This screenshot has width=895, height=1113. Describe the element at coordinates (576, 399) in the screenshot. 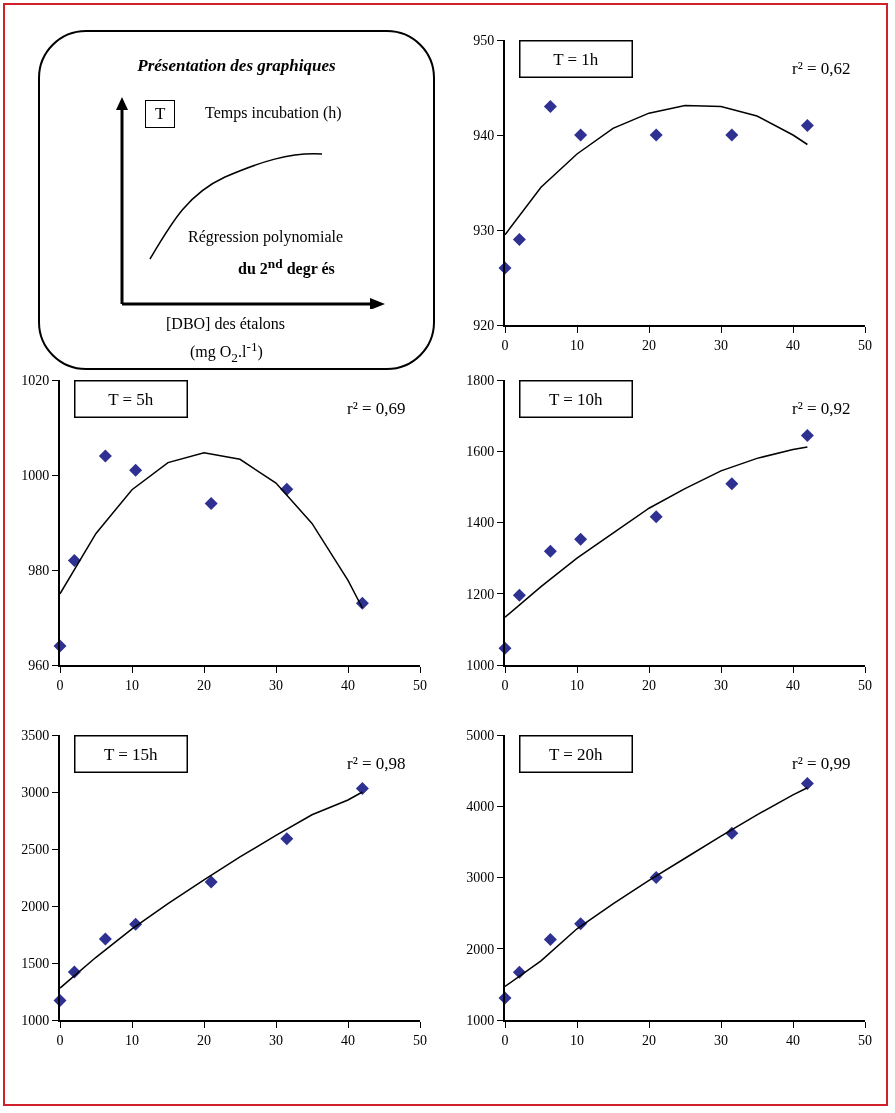

I see `annotation: T = 10h` at that location.